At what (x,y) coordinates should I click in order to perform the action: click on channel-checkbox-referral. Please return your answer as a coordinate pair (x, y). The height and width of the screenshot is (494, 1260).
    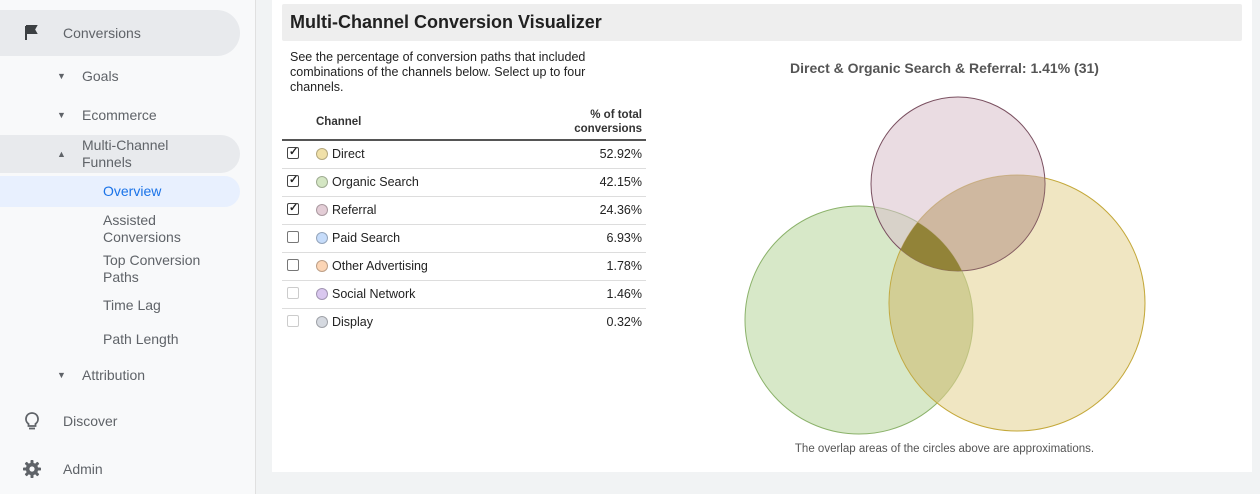
    Looking at the image, I should click on (293, 208).